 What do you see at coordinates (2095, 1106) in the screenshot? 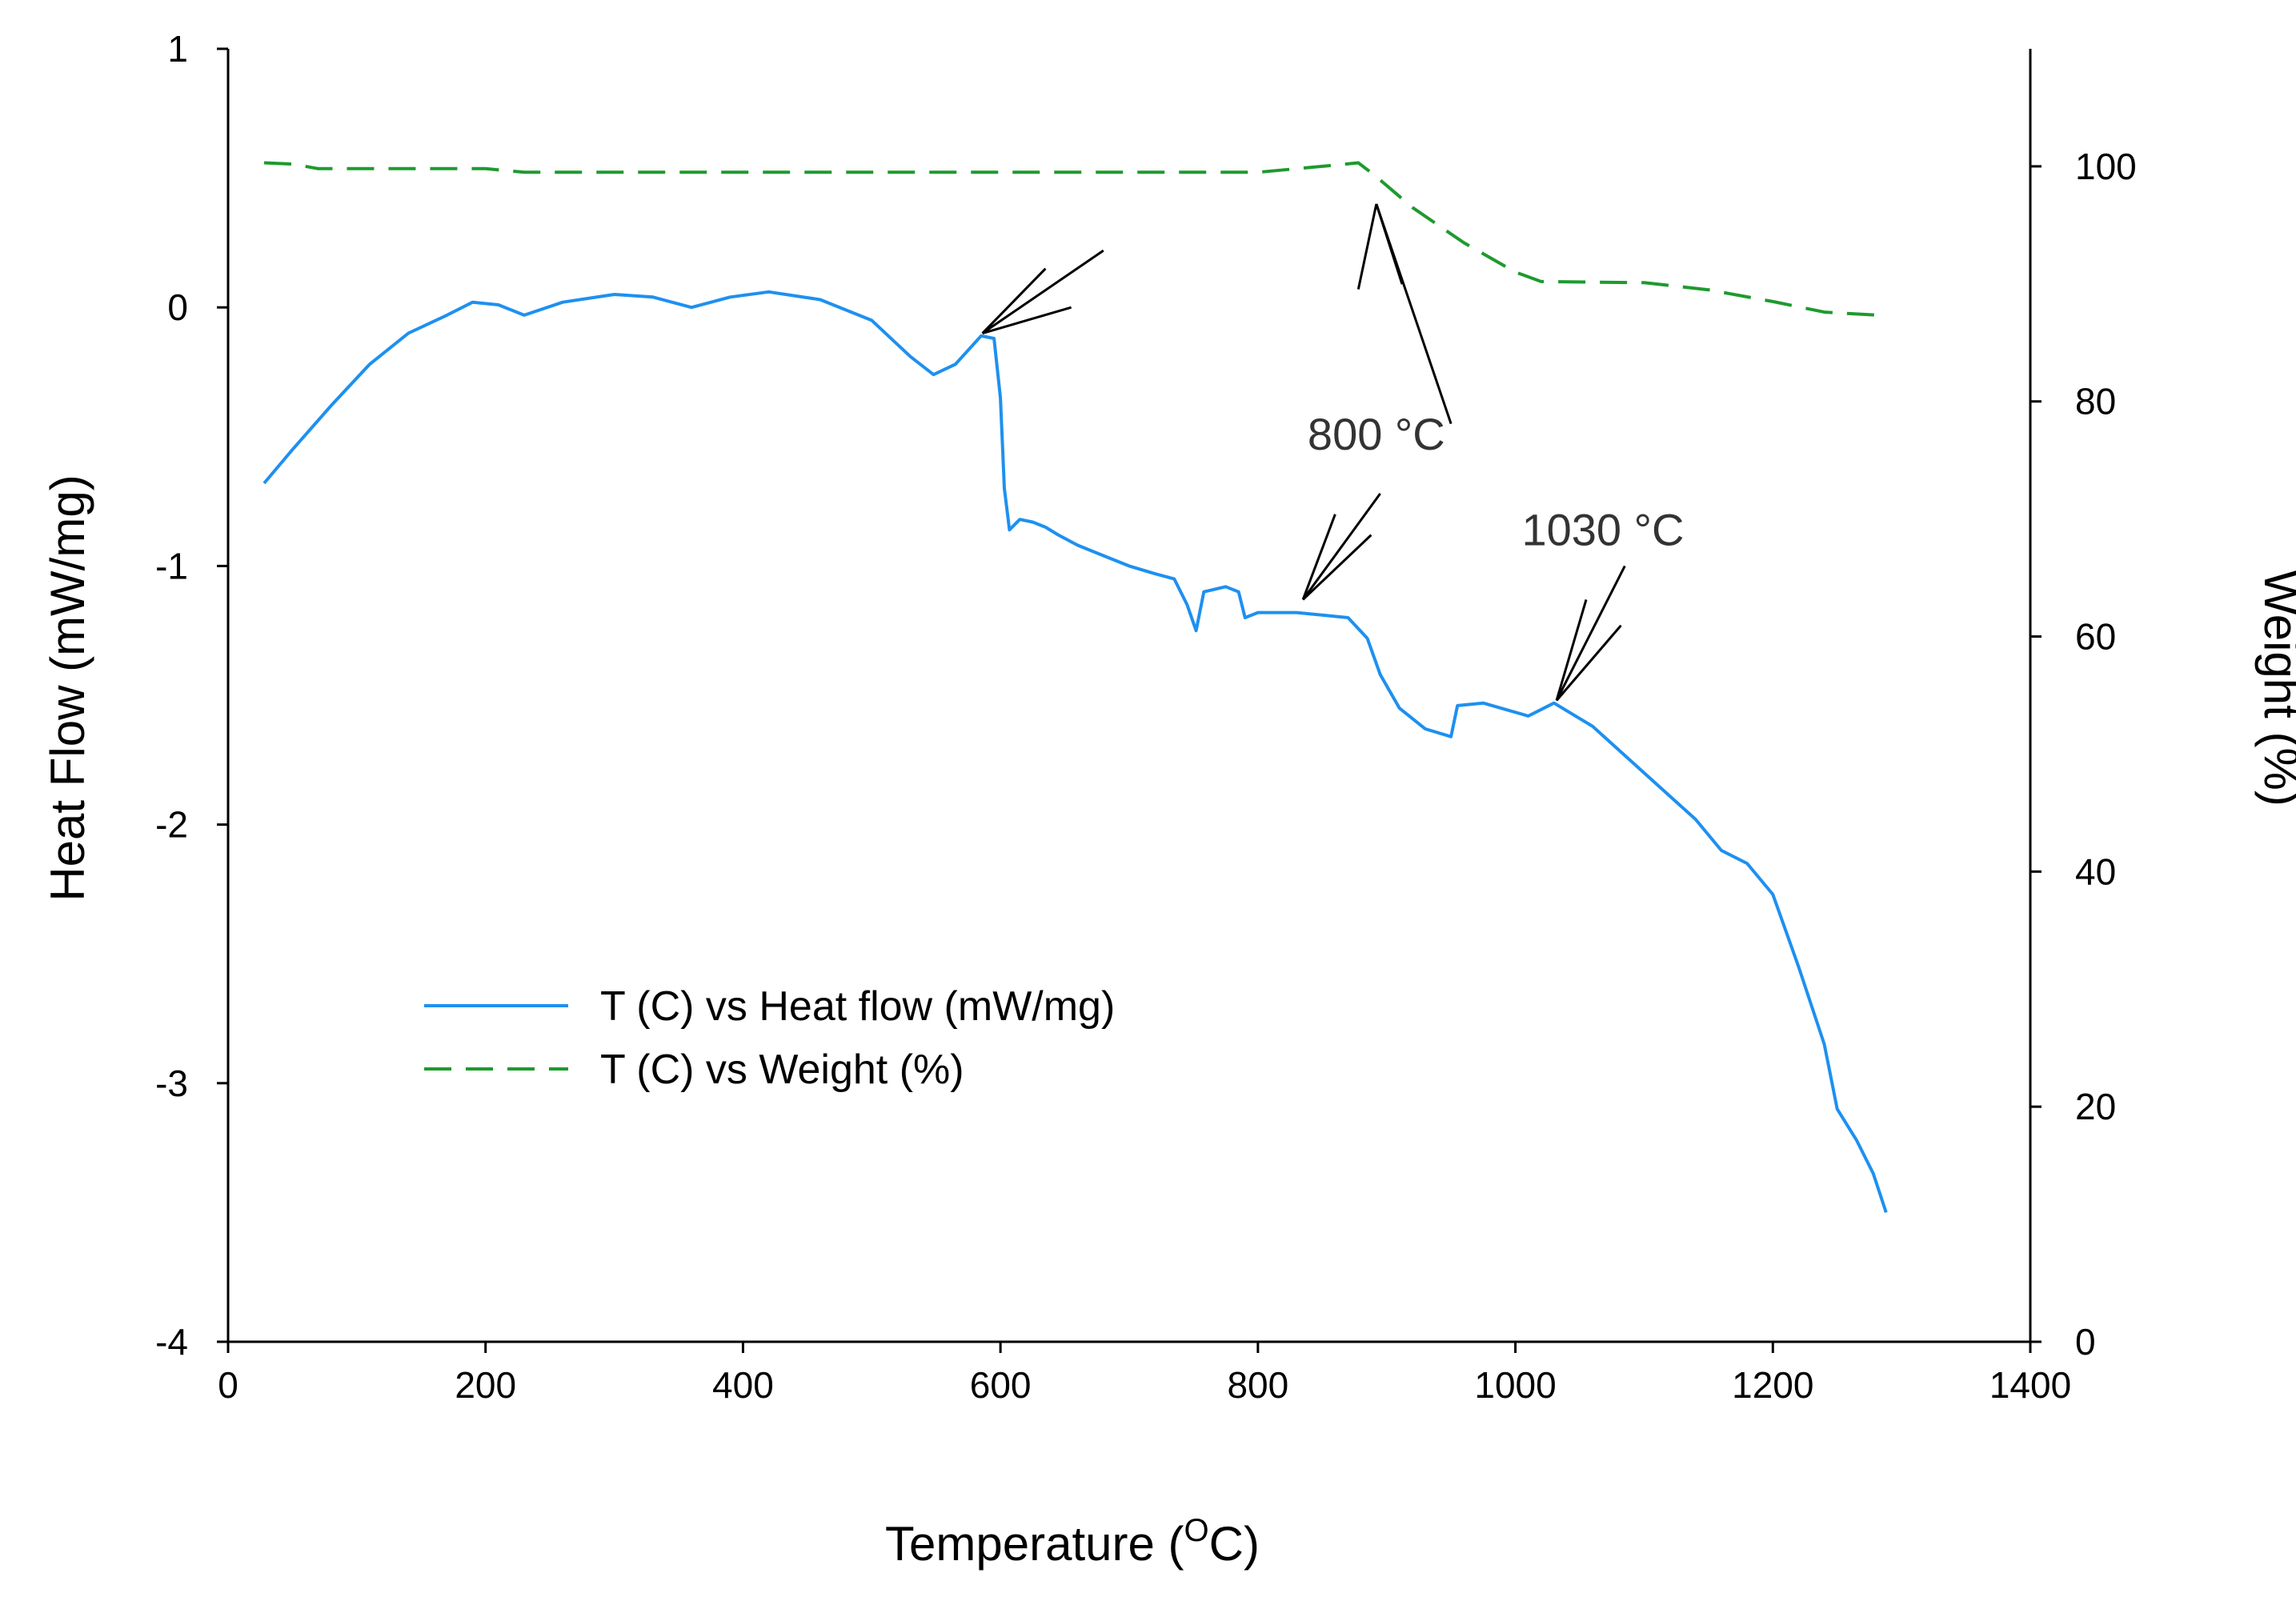
I see `y2-tick-label: 20` at bounding box center [2095, 1106].